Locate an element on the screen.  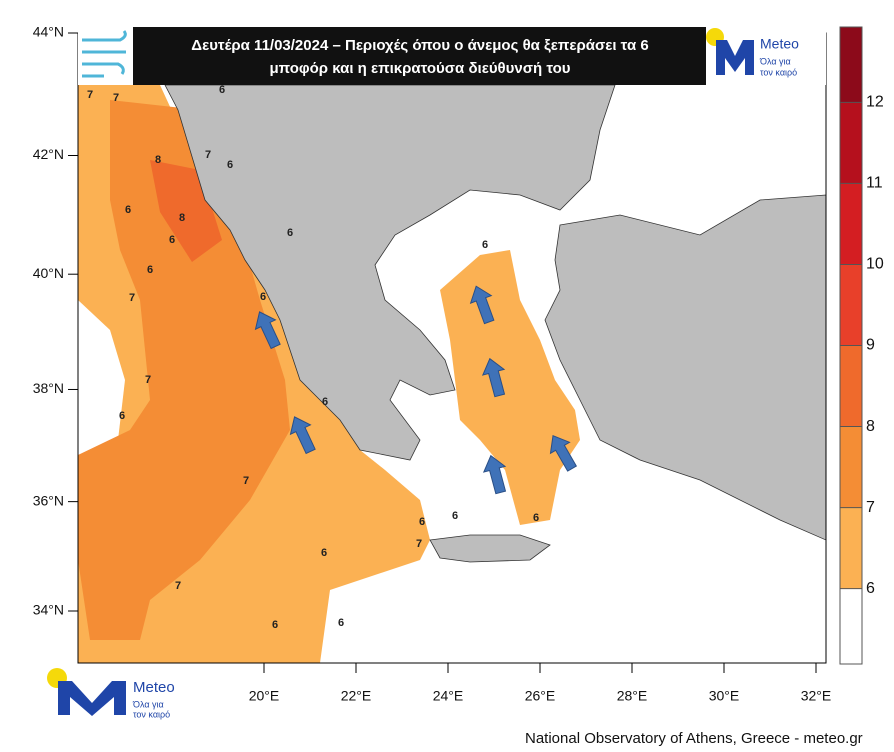
crete is located at coordinates (490, 548).